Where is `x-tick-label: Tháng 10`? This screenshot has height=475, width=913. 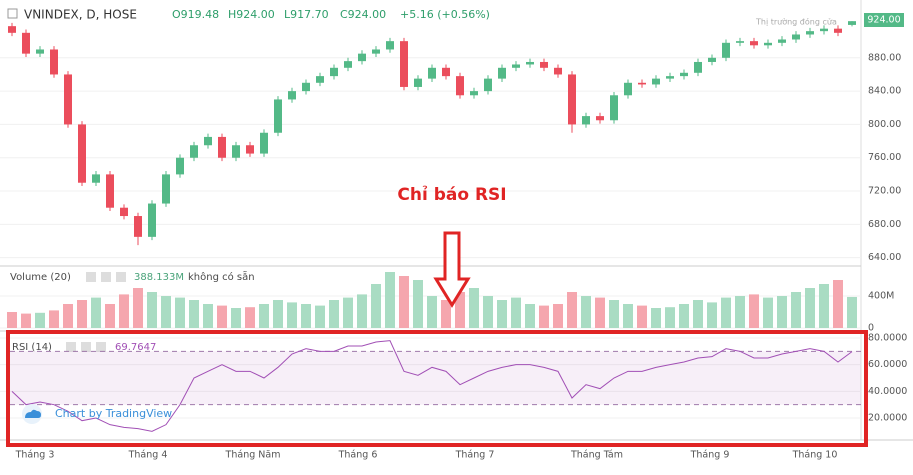 x-tick-label: Tháng 10 is located at coordinates (815, 455).